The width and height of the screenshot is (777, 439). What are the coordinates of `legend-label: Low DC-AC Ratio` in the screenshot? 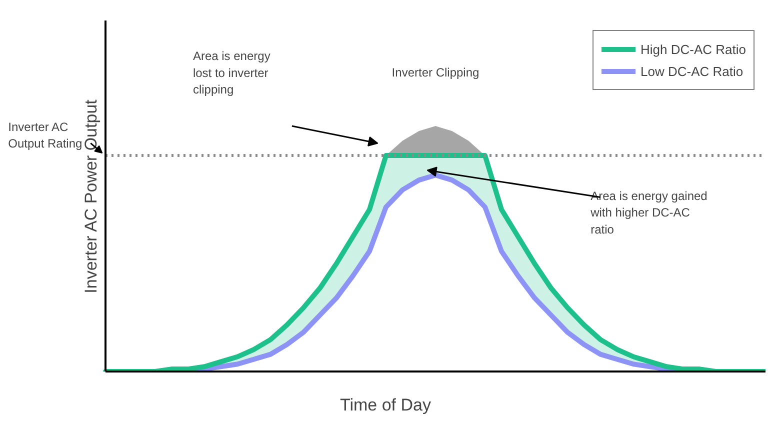 It's located at (692, 71).